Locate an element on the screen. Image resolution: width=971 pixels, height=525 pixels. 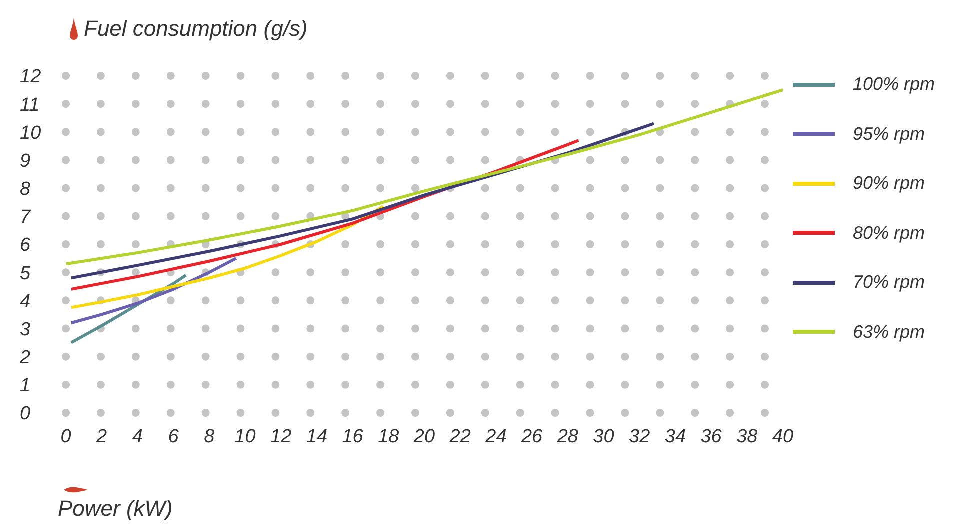
x-tick-label: 18 is located at coordinates (389, 437).